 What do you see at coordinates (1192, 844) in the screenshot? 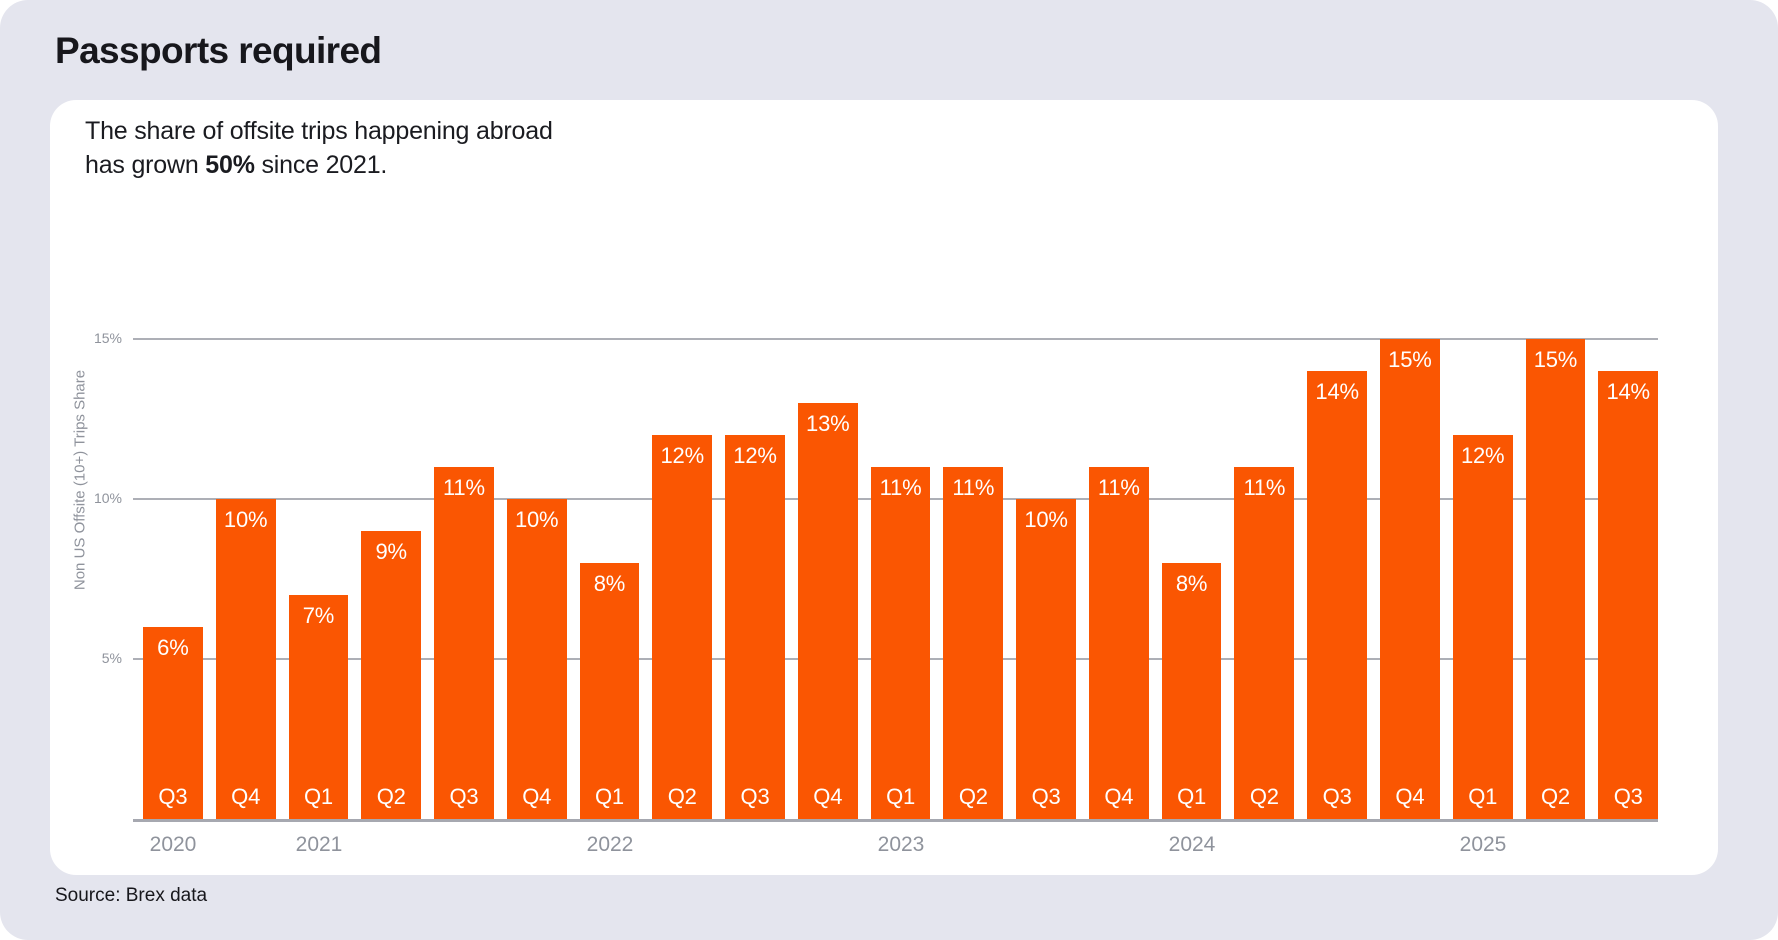
I see `x-axis-year-2024: 2024` at bounding box center [1192, 844].